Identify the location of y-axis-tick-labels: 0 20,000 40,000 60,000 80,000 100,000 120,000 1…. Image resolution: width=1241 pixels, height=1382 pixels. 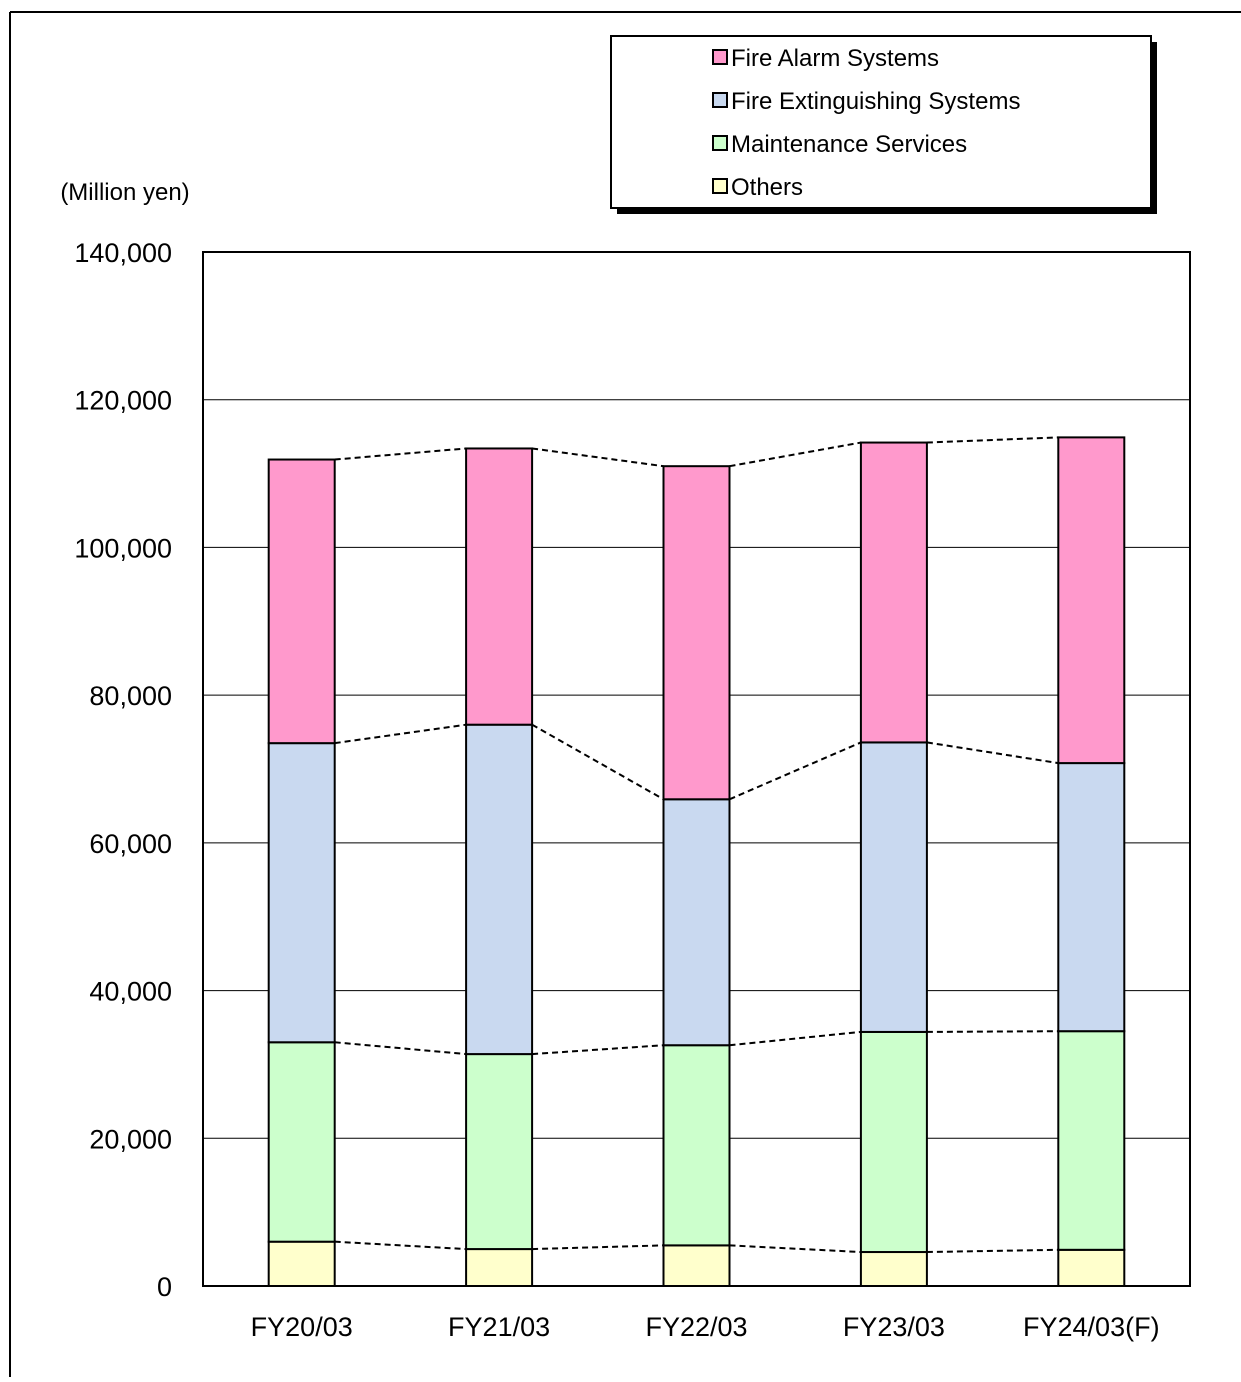
(123, 770).